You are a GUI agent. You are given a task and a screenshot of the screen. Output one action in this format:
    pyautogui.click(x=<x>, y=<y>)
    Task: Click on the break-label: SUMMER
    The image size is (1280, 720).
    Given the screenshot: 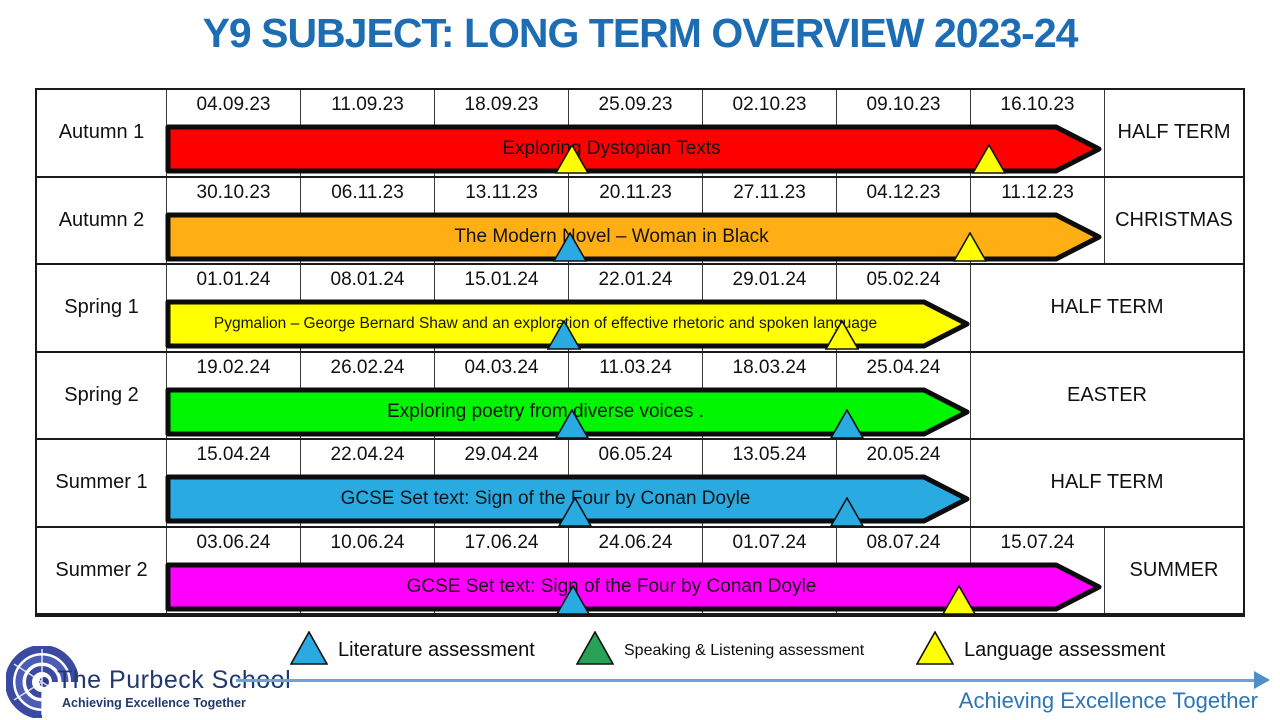 What is the action you would take?
    pyautogui.click(x=1174, y=569)
    